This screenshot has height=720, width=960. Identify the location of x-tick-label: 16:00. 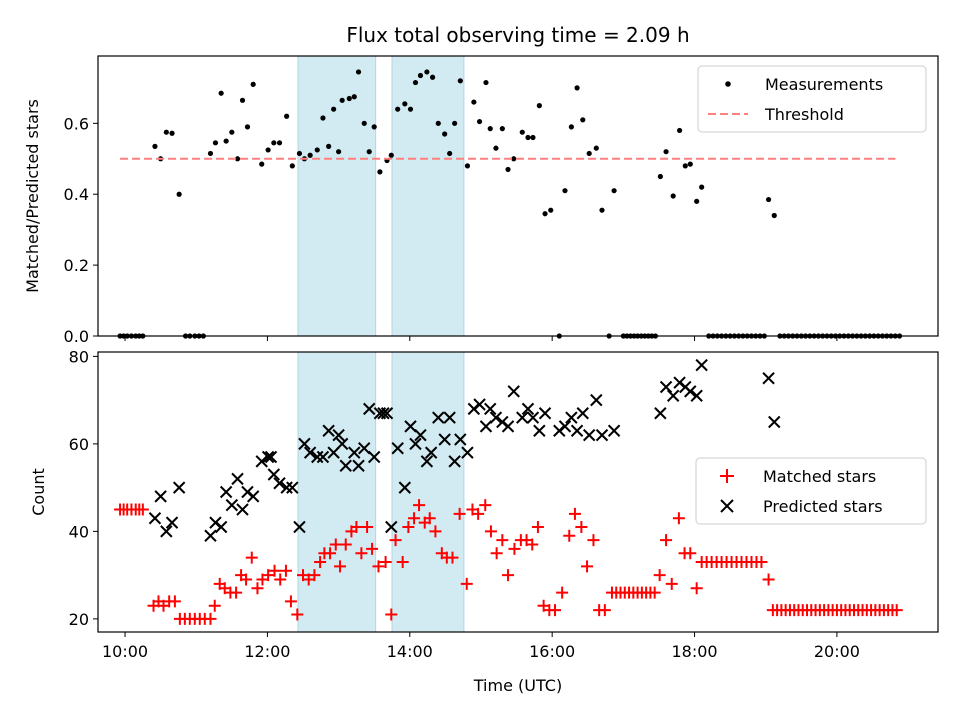
(552, 651).